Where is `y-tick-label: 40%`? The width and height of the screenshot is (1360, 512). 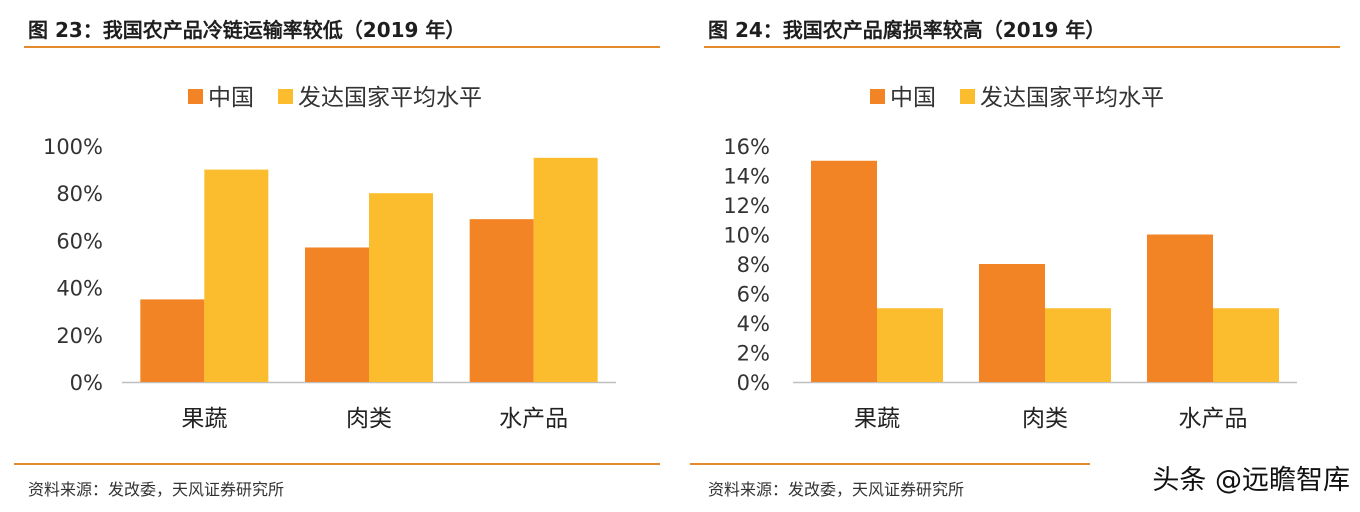
y-tick-label: 40% is located at coordinates (79, 289).